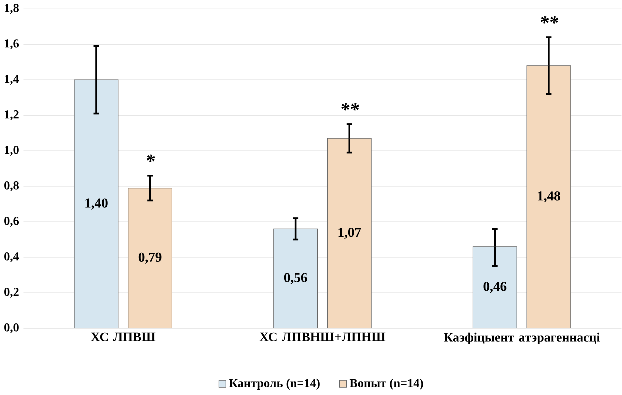  Describe the element at coordinates (12, 115) in the screenshot. I see `y-tick-label: 1,2` at that location.